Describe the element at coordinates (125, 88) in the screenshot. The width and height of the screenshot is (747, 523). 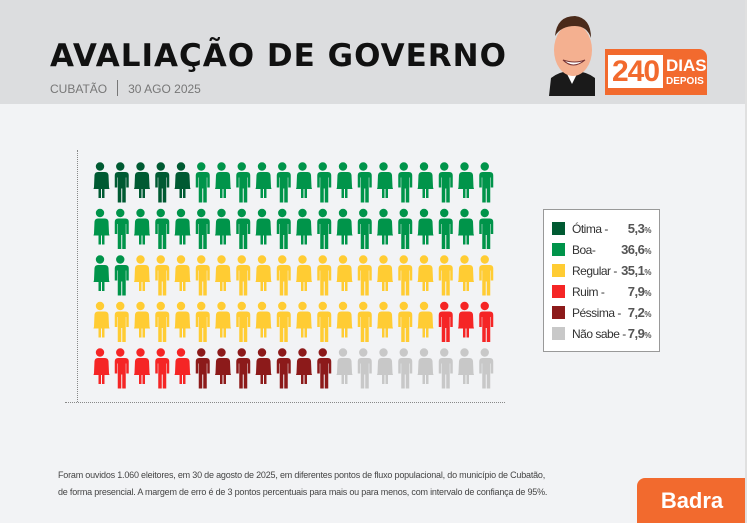
I see `subtitle: CUBATÃO 30 AGO 2025` at that location.